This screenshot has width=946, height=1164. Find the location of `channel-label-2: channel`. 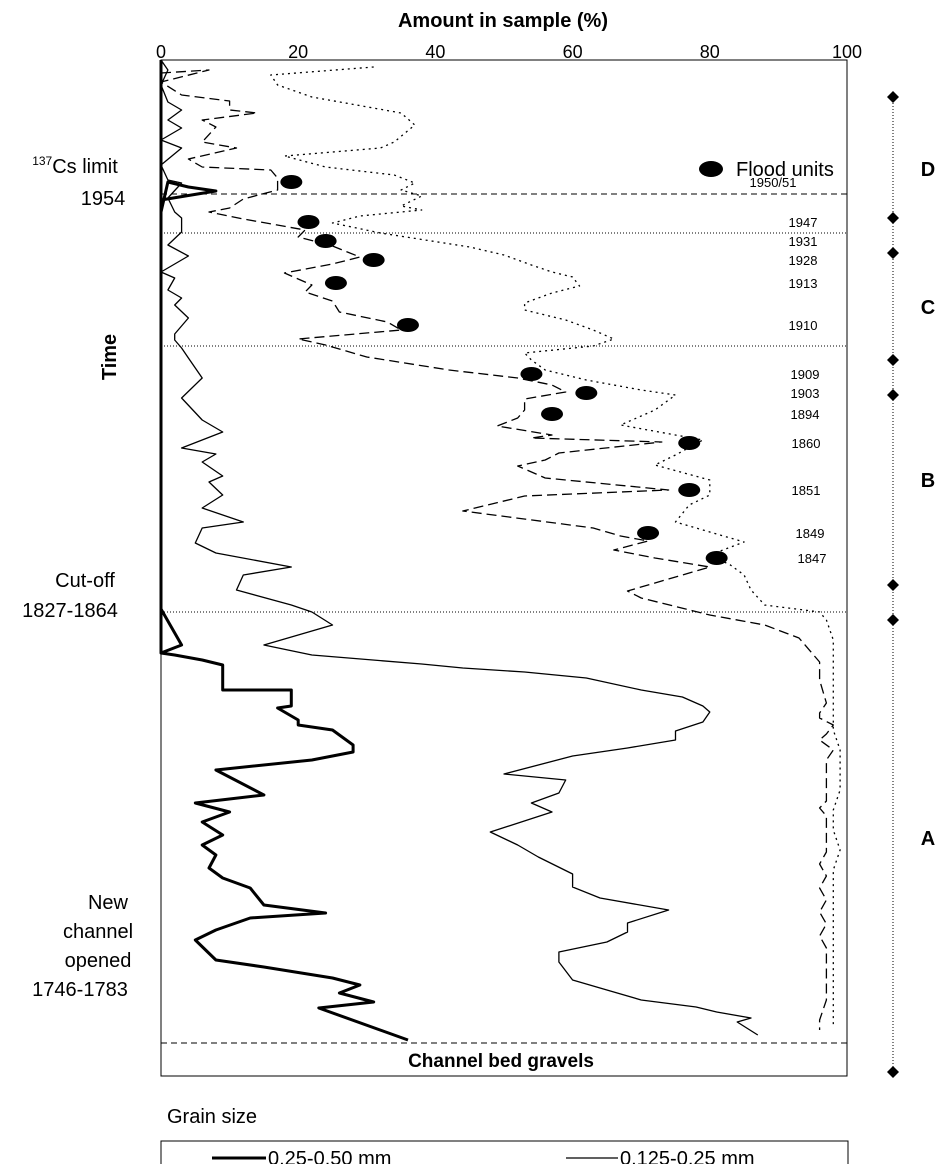

channel-label-2: channel is located at coordinates (98, 932).